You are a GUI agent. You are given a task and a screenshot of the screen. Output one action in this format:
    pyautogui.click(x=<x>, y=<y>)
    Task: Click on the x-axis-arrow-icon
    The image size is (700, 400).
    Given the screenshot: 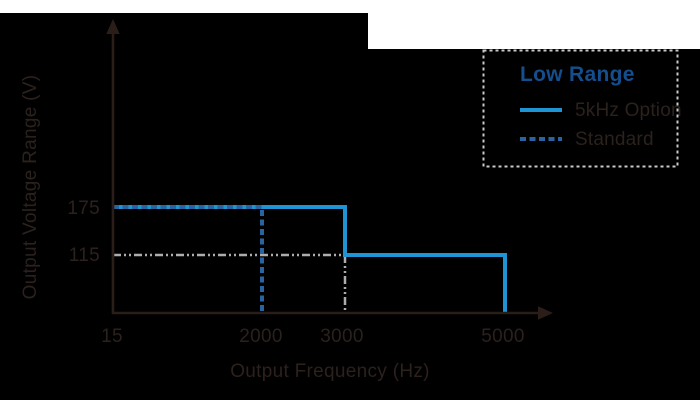 What is the action you would take?
    pyautogui.click(x=545, y=313)
    